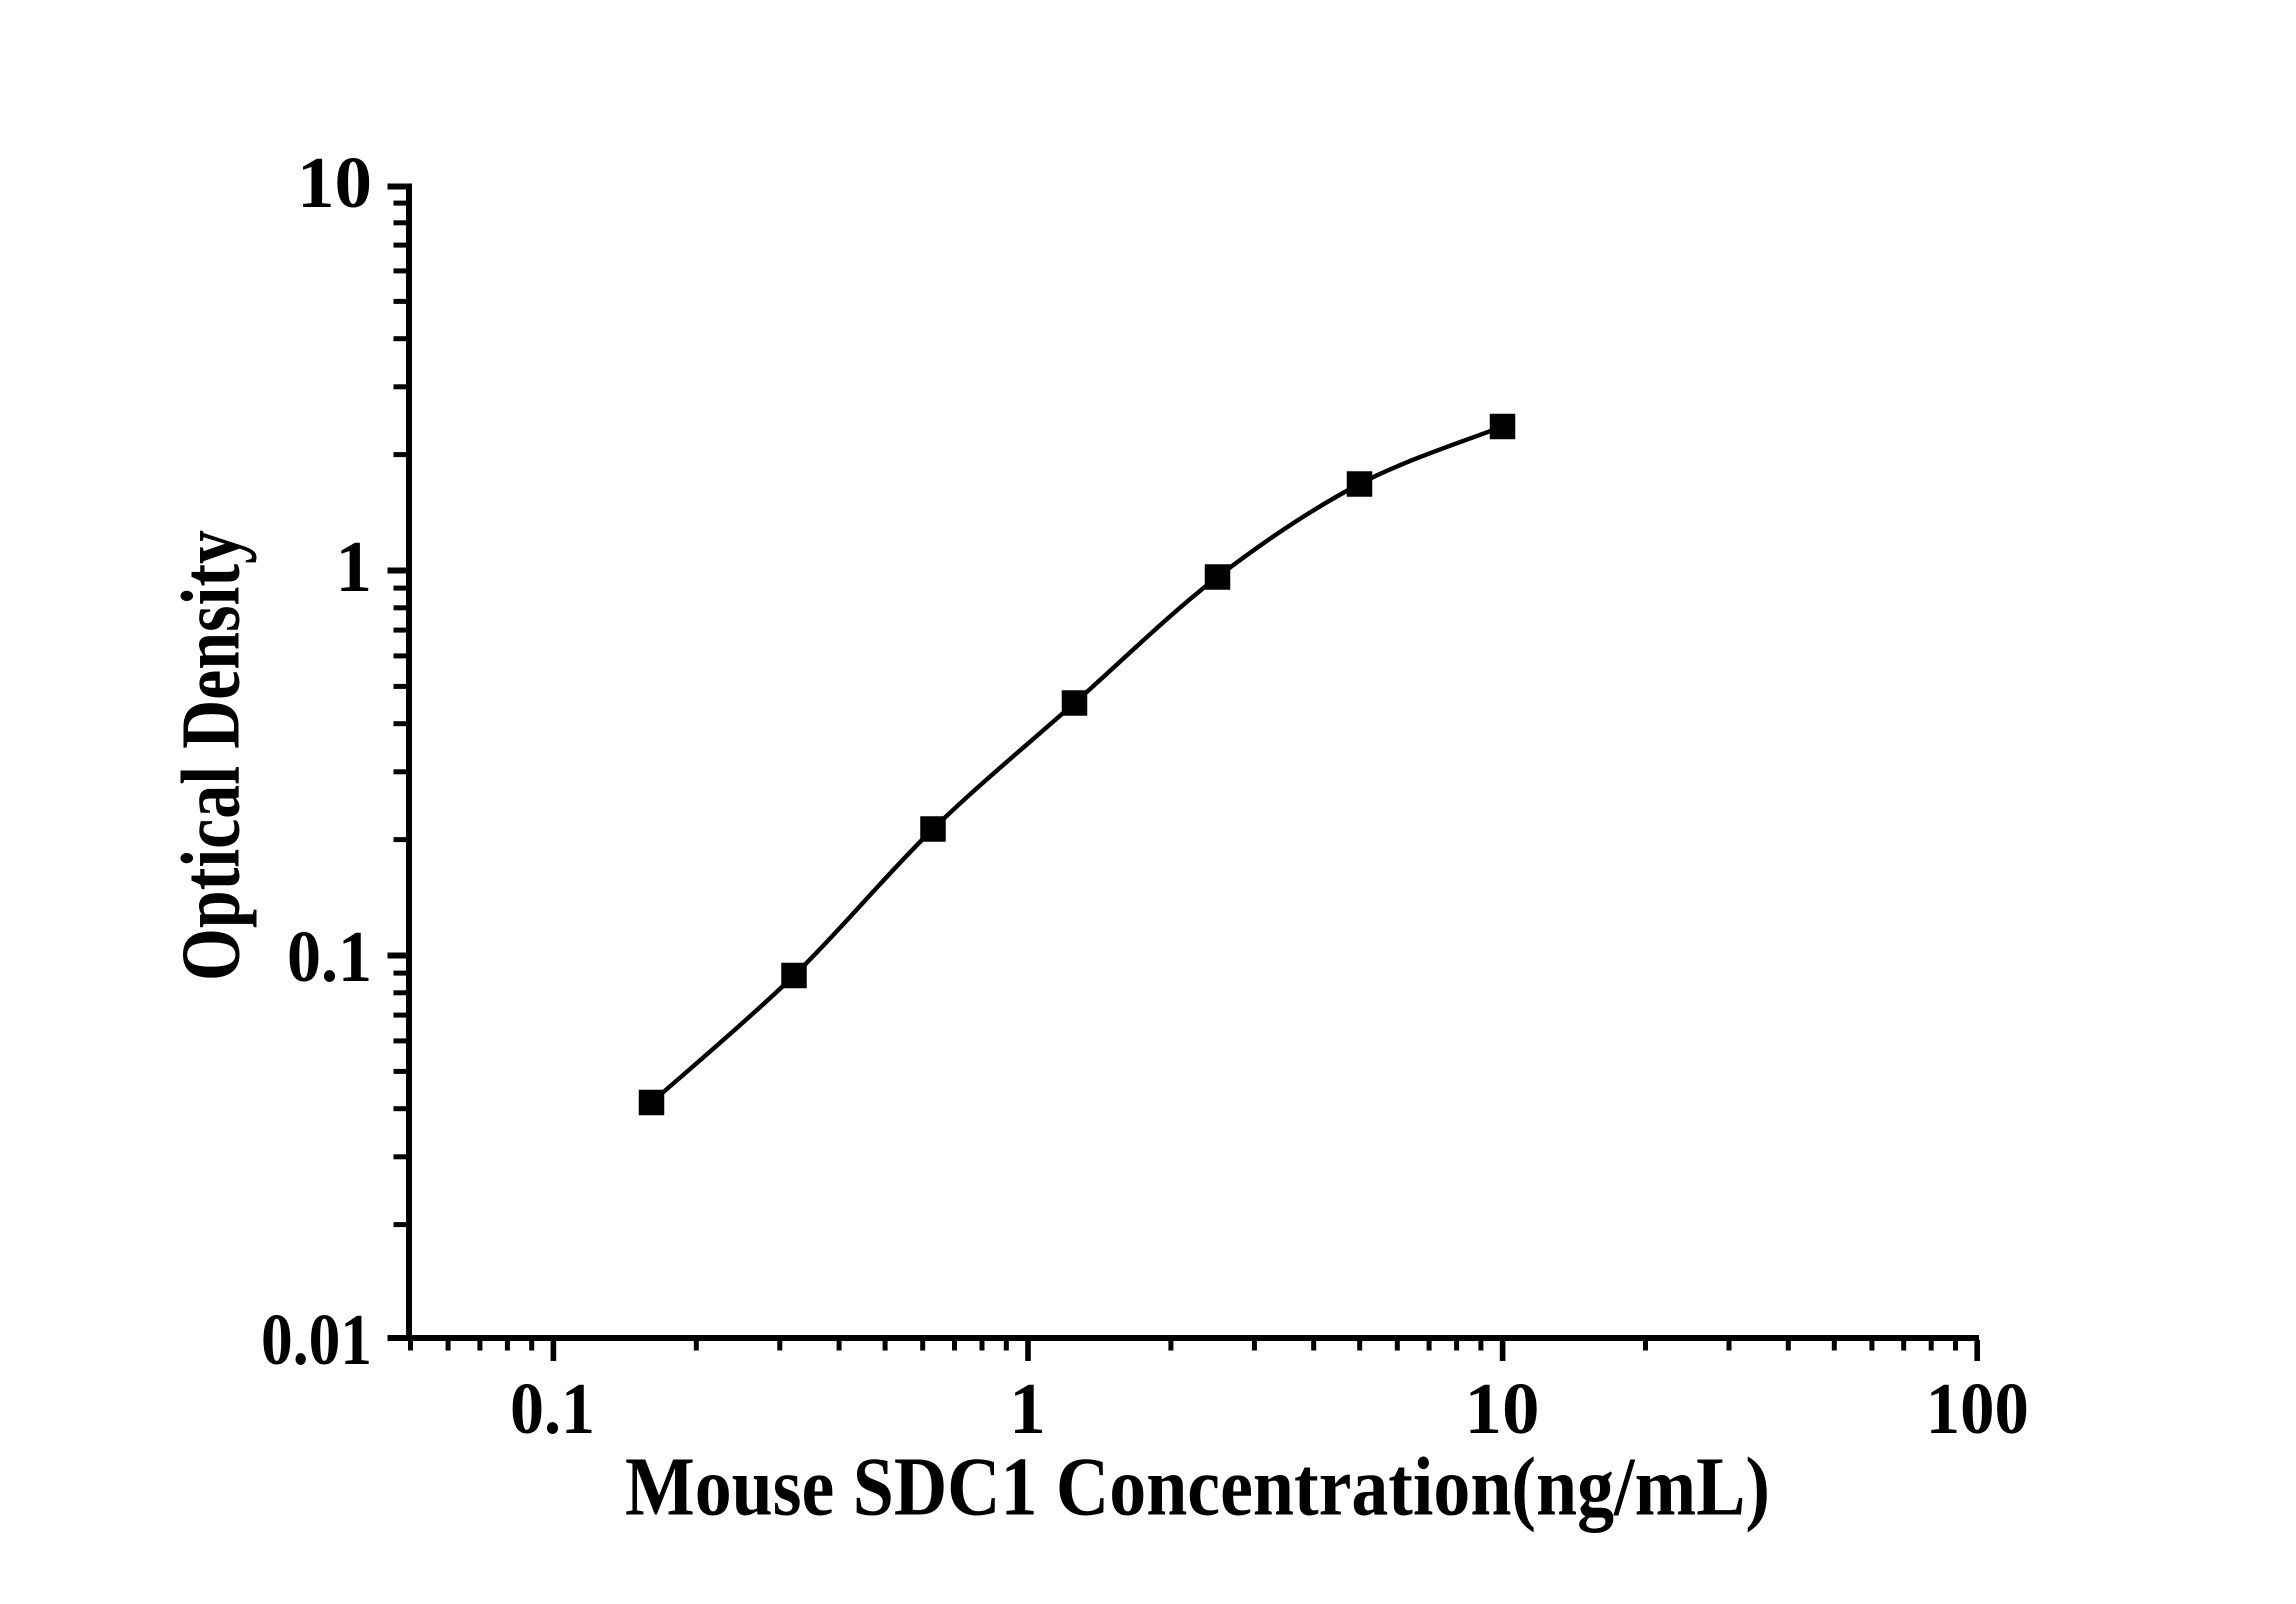 Image resolution: width=2296 pixels, height=1604 pixels. I want to click on svg-text:Mouse SDC1 Concentration(ng/mL: Mouse SDC1 Concentration(ng/mL), so click(1197, 1487).